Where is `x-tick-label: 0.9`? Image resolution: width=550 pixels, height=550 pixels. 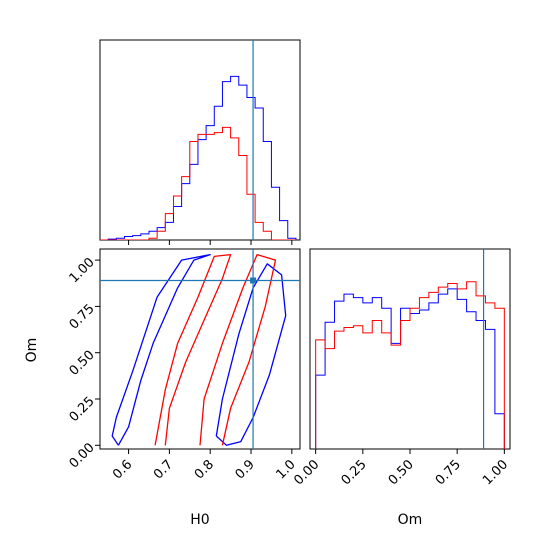
x-tick-label: 0.9 is located at coordinates (245, 469).